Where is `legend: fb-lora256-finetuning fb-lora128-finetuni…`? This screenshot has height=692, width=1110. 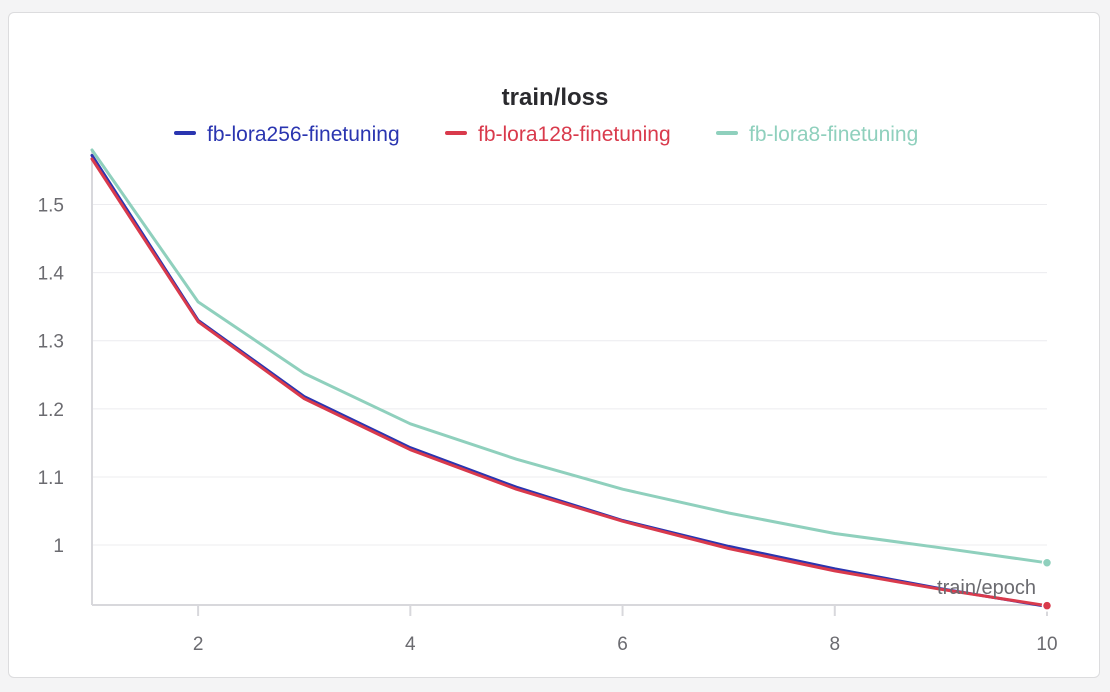
legend: fb-lora256-finetuning fb-lora128-finetuni… is located at coordinates (546, 134).